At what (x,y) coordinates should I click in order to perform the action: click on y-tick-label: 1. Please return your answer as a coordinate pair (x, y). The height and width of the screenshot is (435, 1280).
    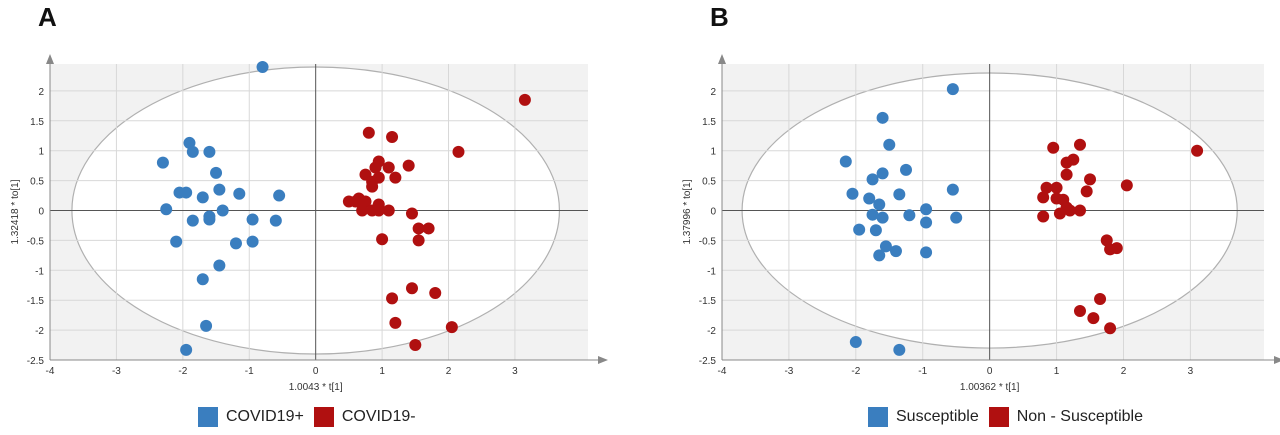
    Looking at the image, I should click on (41, 152).